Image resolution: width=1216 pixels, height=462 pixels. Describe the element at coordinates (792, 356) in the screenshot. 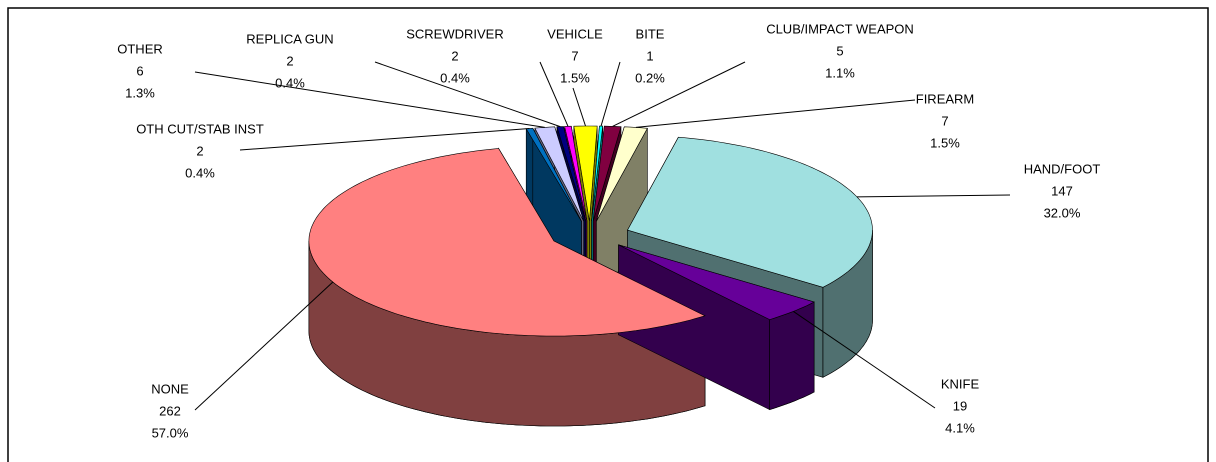

I see `outer-wall` at that location.